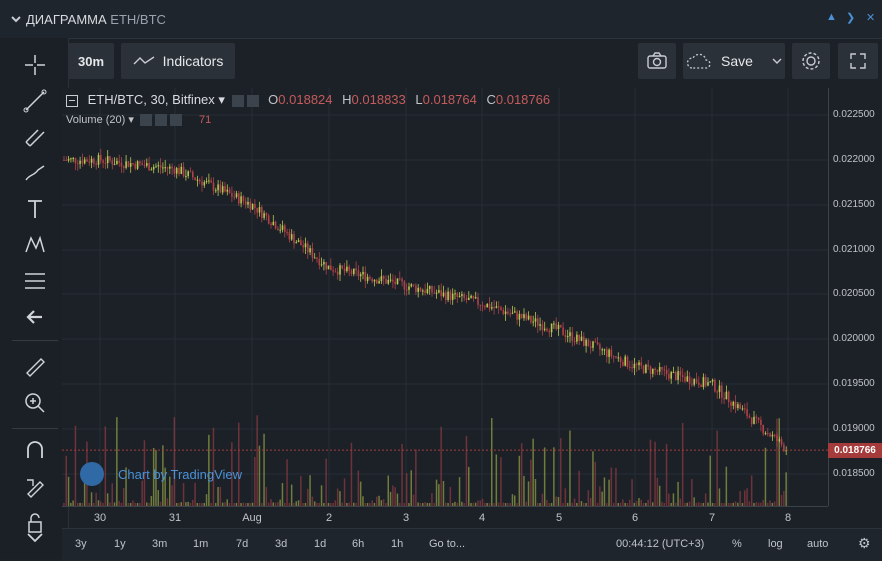  What do you see at coordinates (35, 451) in the screenshot?
I see `magnet-icon` at bounding box center [35, 451].